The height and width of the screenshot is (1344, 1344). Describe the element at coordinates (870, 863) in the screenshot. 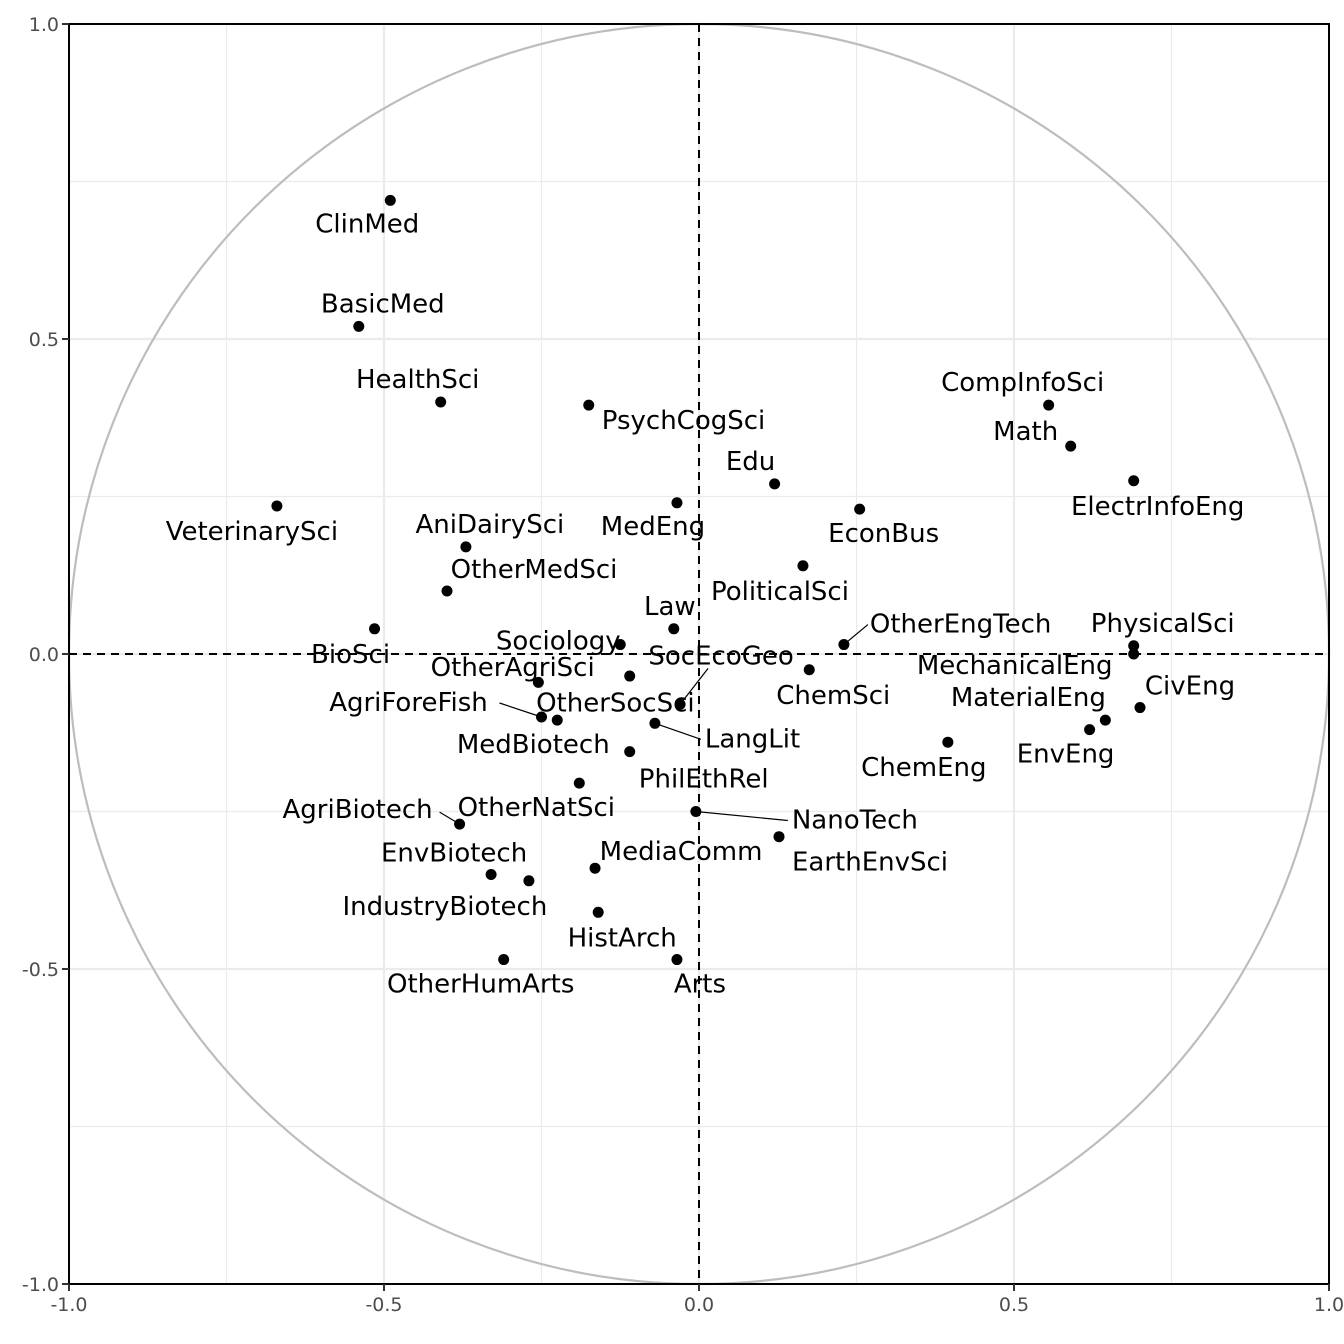

I see `point-label: EarthEnvSci` at that location.